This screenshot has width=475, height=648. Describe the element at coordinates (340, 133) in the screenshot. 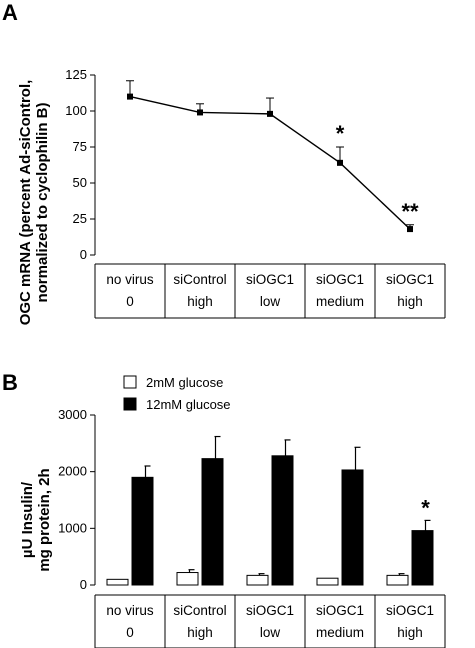

I see `panel-a-significance: *` at that location.